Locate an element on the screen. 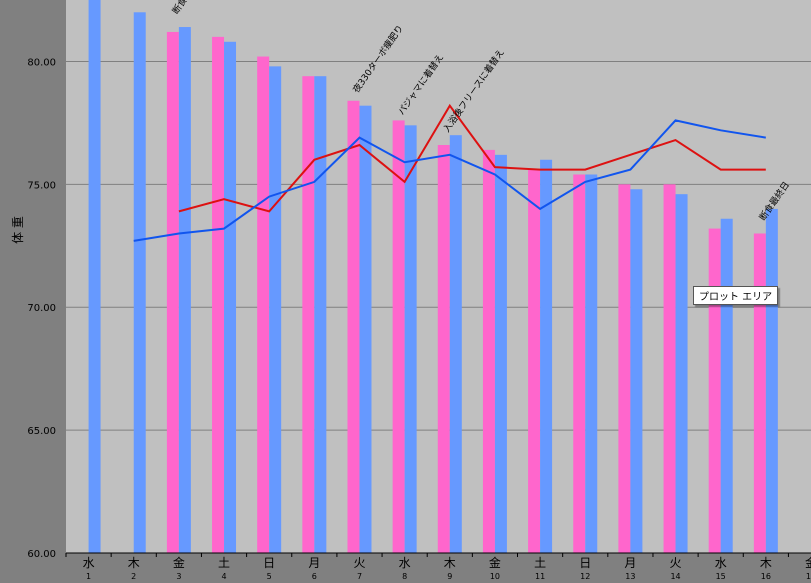 This screenshot has height=583, width=811. y-axis-label: 体 重 is located at coordinates (18, 230).